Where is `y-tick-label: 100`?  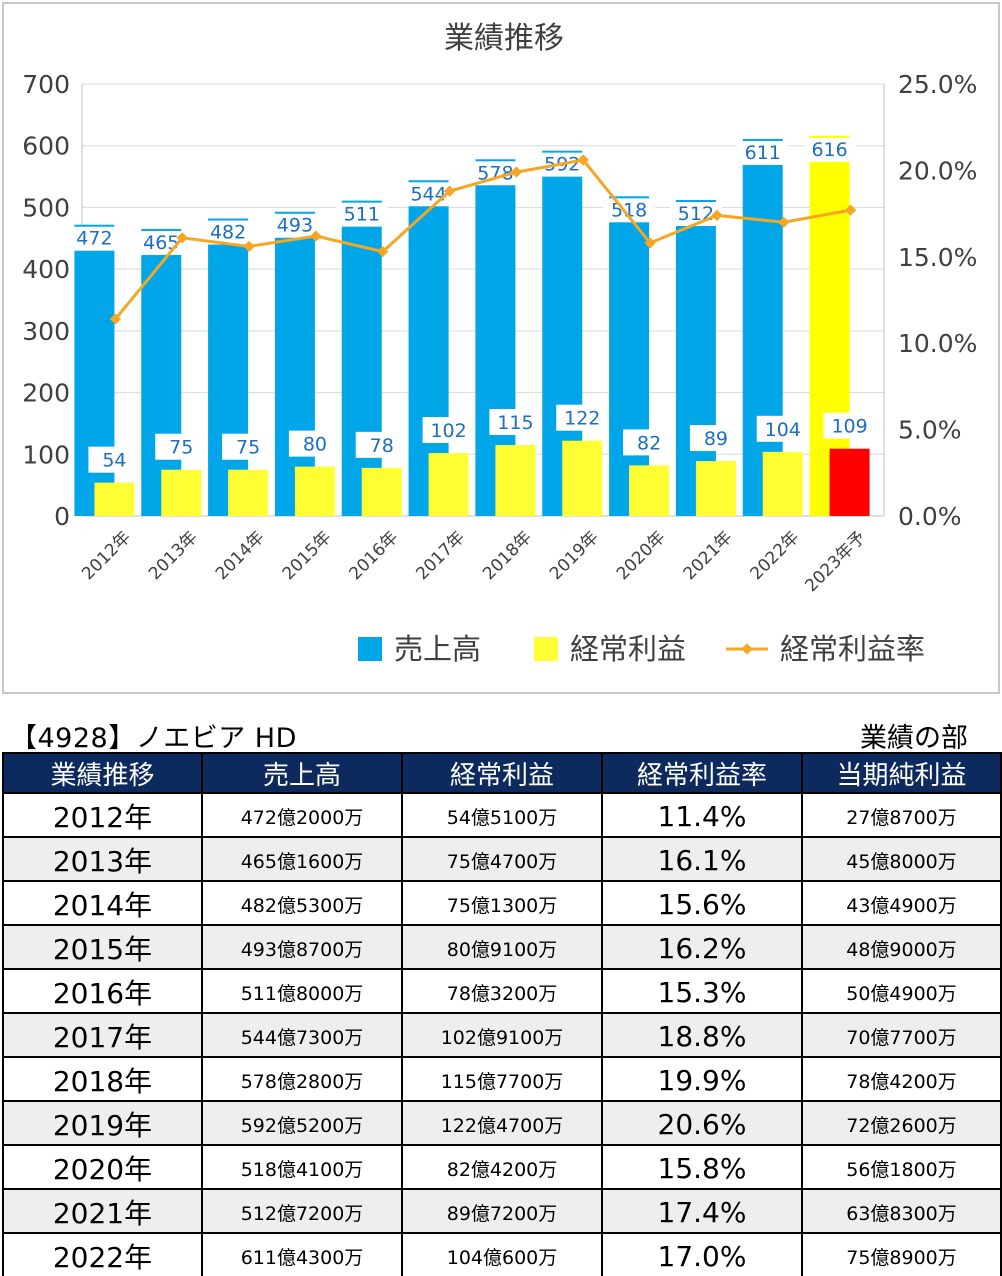
y-tick-label: 100 is located at coordinates (46, 454).